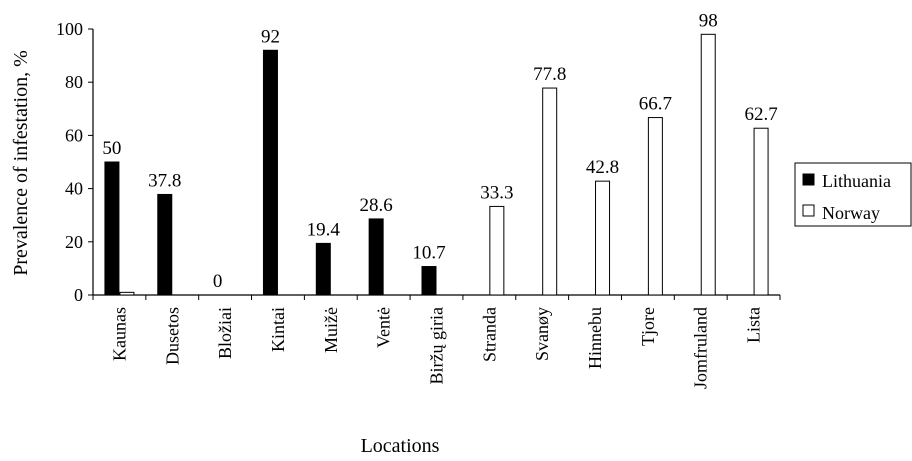 Image resolution: width=912 pixels, height=461 pixels. Describe the element at coordinates (428, 253) in the screenshot. I see `data-label-lithuania: 10.7` at that location.